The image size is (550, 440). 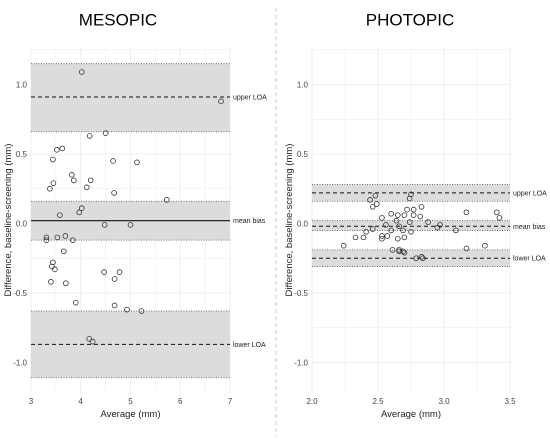 I want to click on mesopic-mean-bias-label: mean bias, so click(x=249, y=221).